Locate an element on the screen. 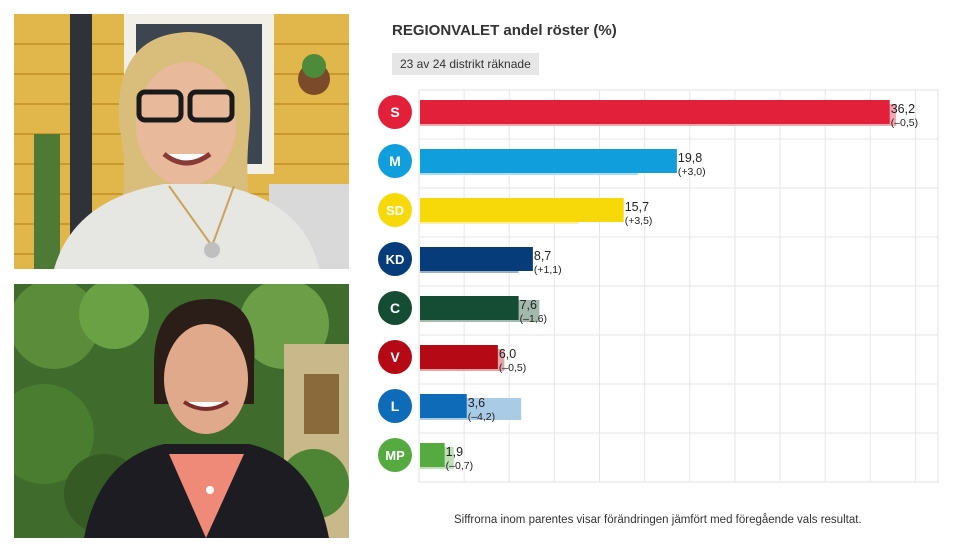 The width and height of the screenshot is (980, 551). bar-current-c is located at coordinates (469, 308).